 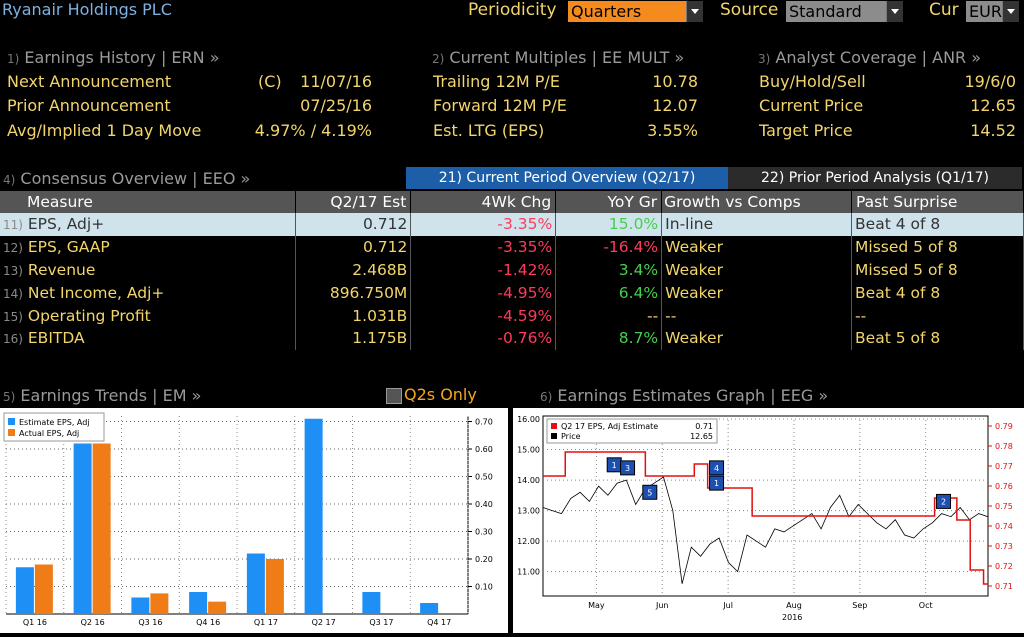 What do you see at coordinates (394, 396) in the screenshot?
I see `q2s-only-checkbox` at bounding box center [394, 396].